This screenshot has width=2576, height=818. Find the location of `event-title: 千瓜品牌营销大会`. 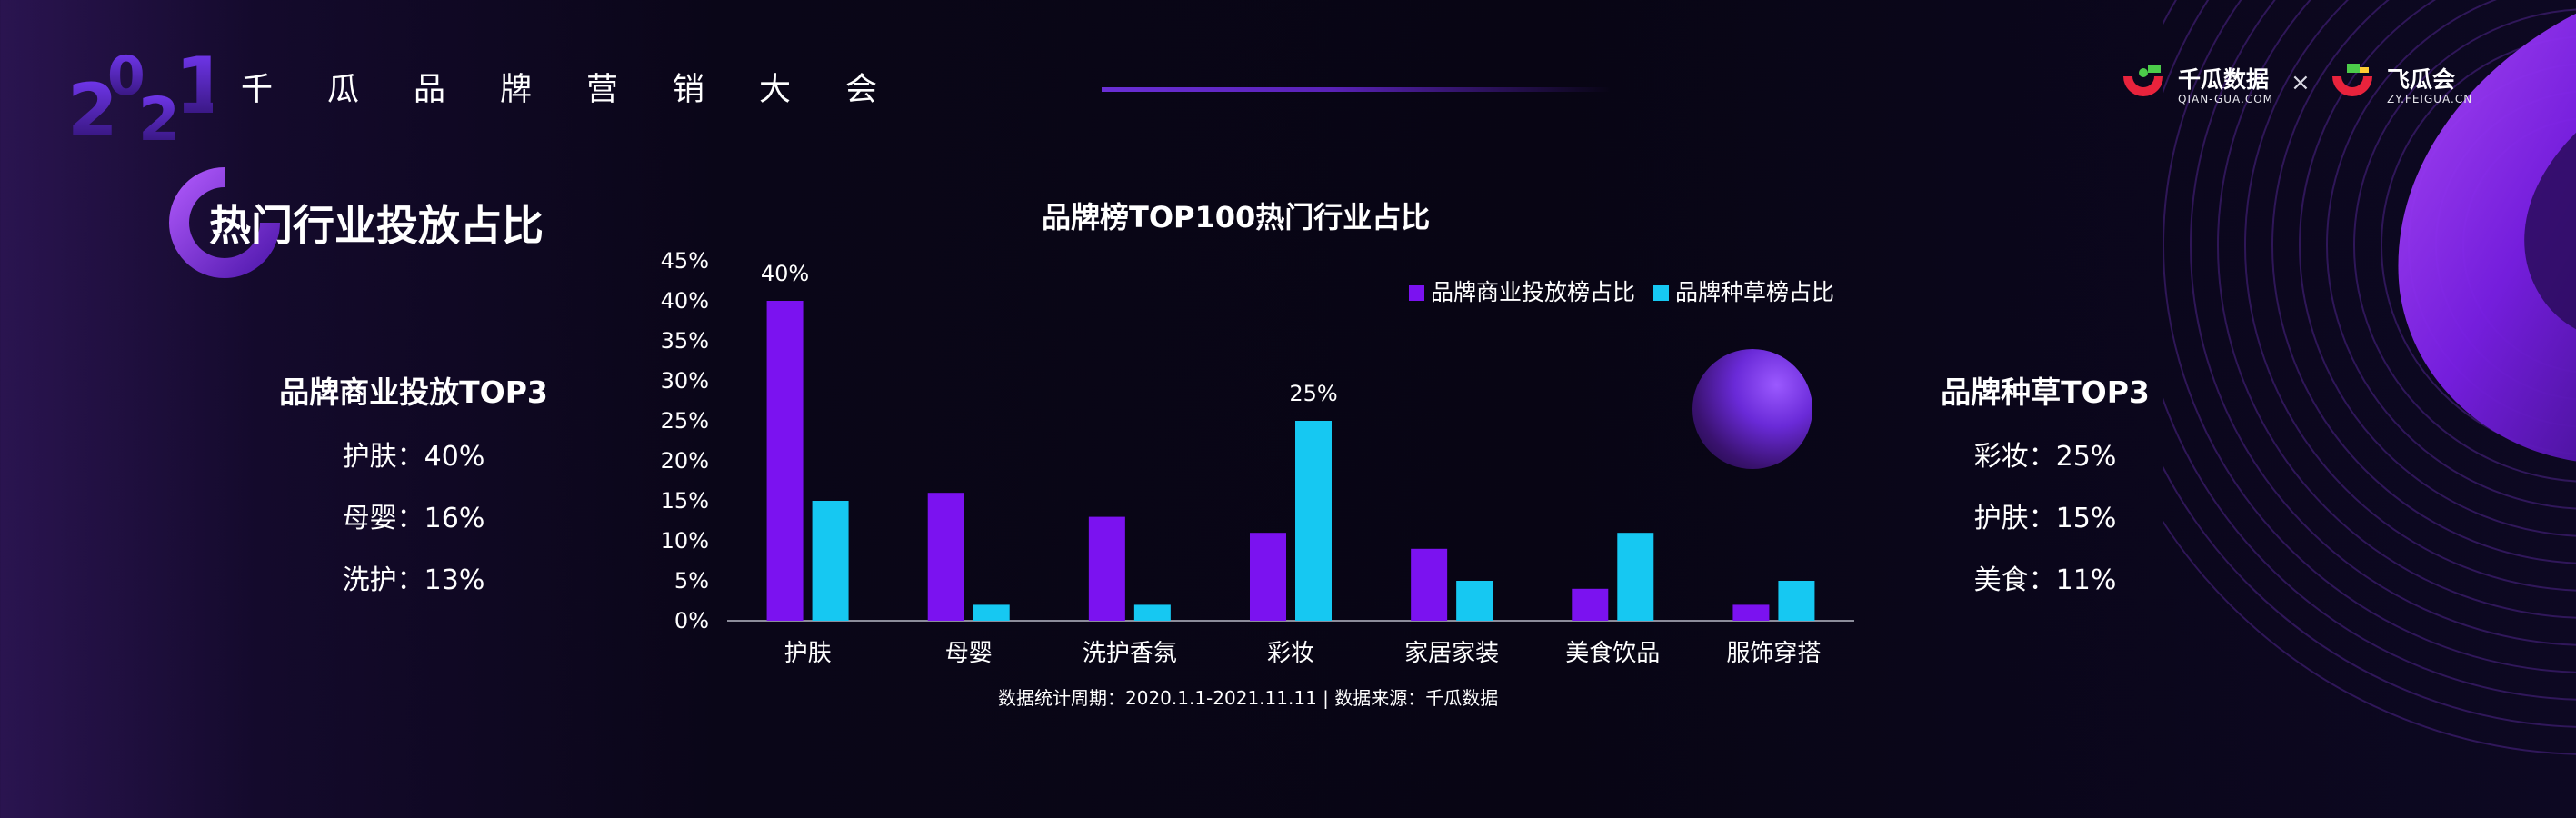

event-title: 千瓜品牌营销大会 is located at coordinates (587, 90).